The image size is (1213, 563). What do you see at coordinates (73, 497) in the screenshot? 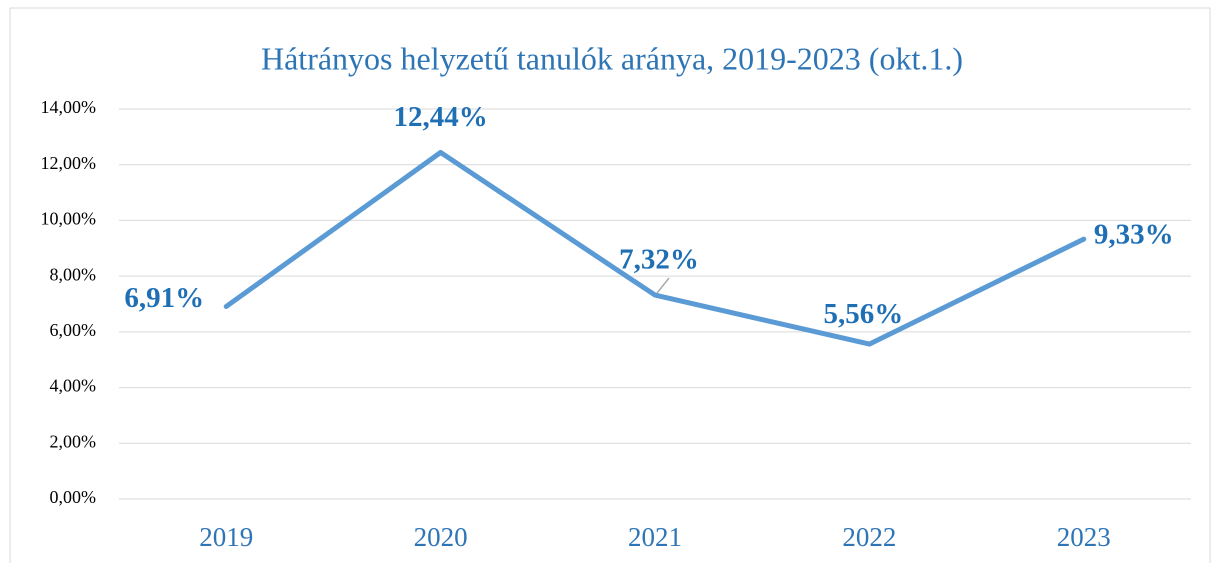
I see `y-tick-label: 0,00%` at bounding box center [73, 497].